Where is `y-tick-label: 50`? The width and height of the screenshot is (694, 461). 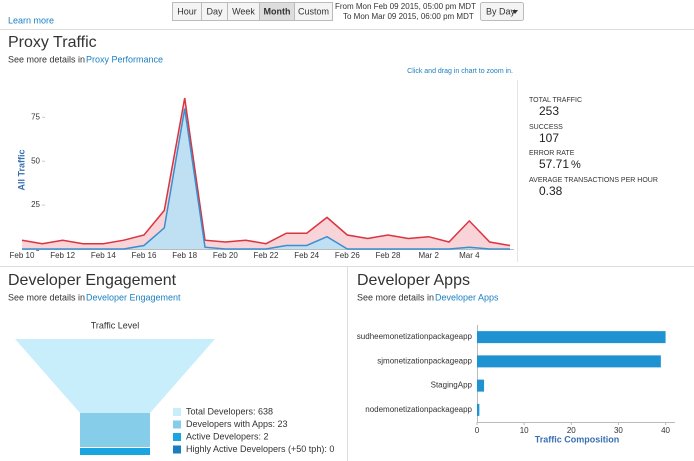 y-tick-label: 50 is located at coordinates (35, 160).